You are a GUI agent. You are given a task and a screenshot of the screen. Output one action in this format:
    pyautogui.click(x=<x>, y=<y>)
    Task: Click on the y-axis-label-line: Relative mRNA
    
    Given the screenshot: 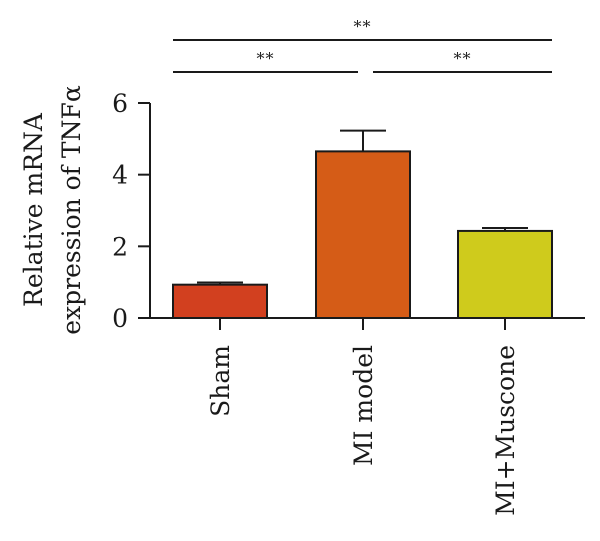 What is the action you would take?
    pyautogui.click(x=33, y=209)
    